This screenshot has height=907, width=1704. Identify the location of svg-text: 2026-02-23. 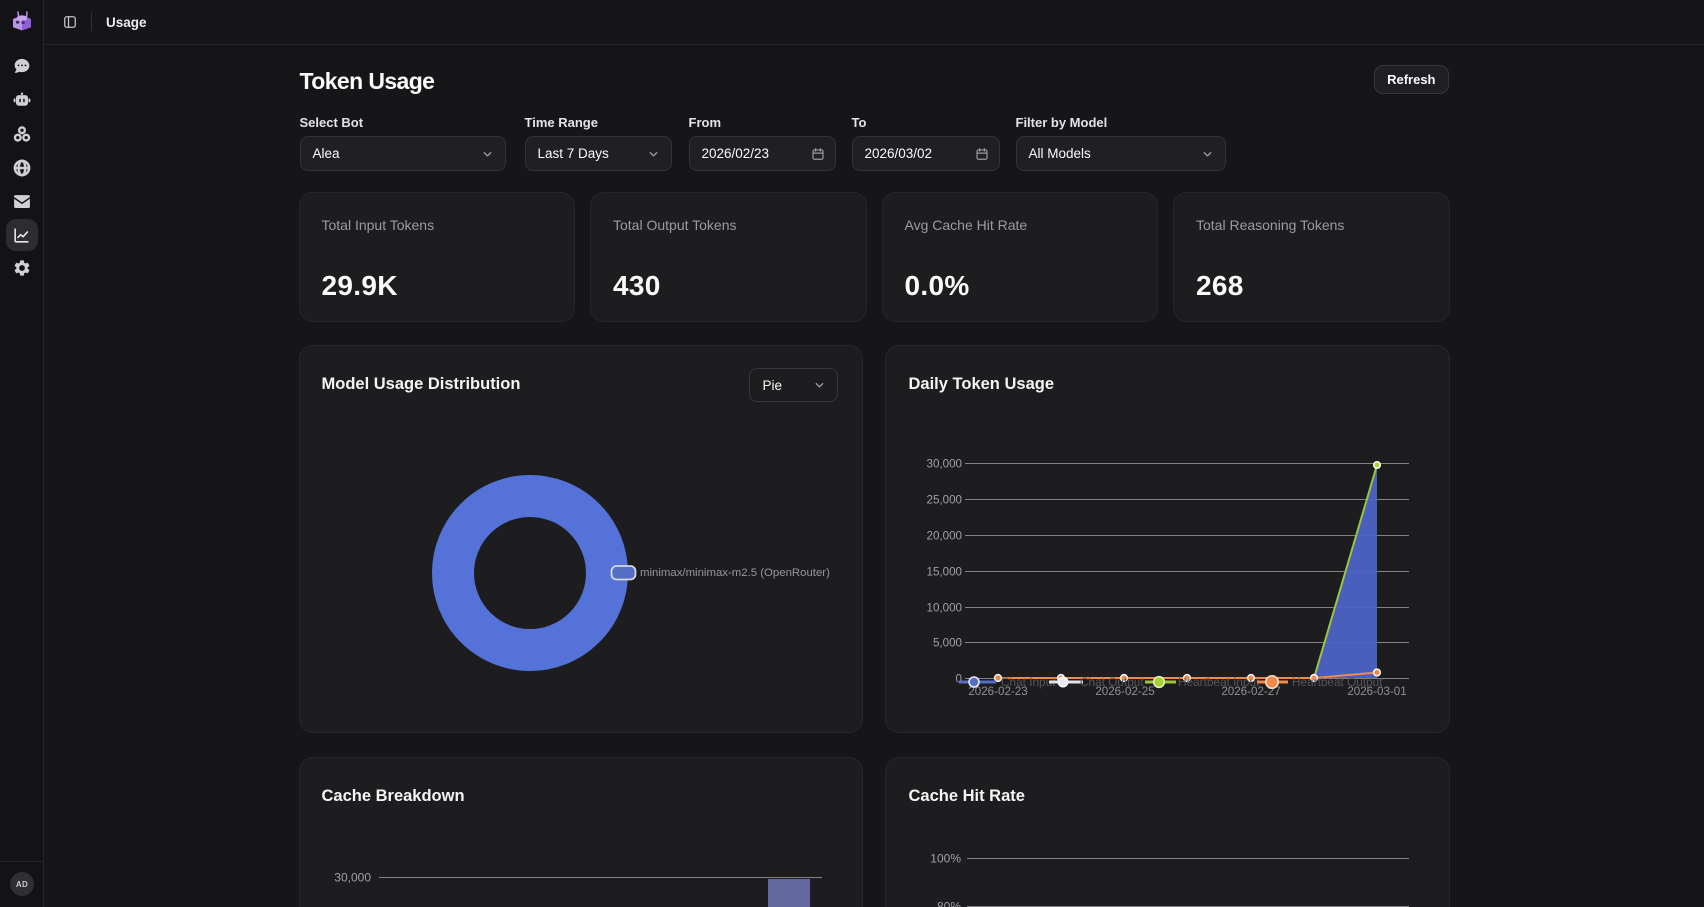
(997, 691).